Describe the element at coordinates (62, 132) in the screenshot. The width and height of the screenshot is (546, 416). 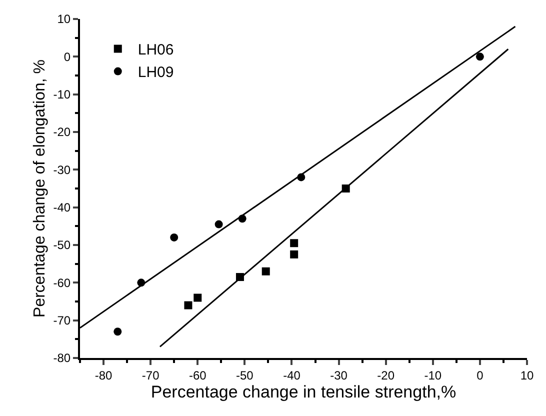
I see `y-tick-label: -20` at that location.